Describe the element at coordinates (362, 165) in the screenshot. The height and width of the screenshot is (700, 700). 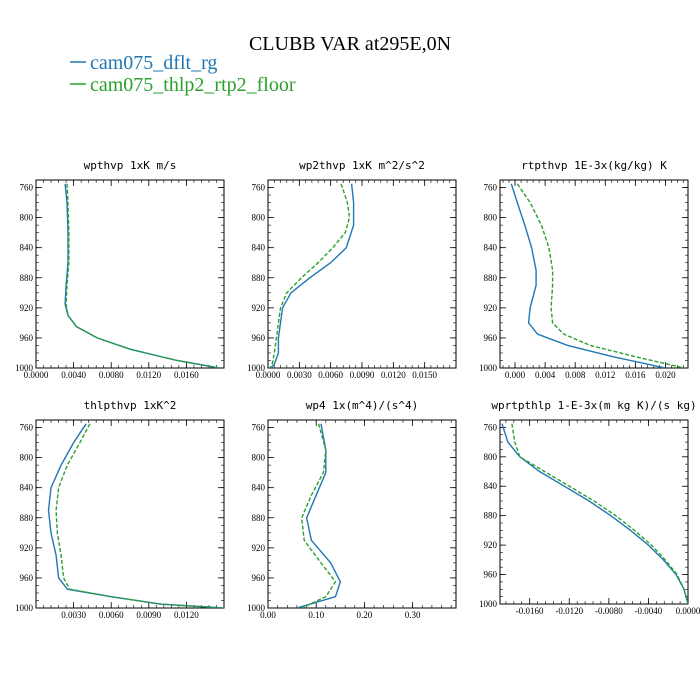
I see `panel-title: wp2thvp 1xK m^2/s^2` at that location.